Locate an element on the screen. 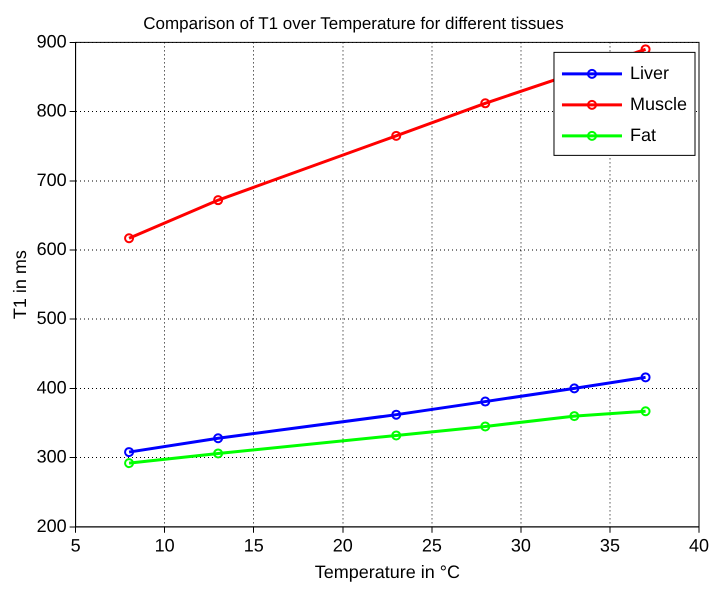  y-tick-label: 200 is located at coordinates (51, 526).